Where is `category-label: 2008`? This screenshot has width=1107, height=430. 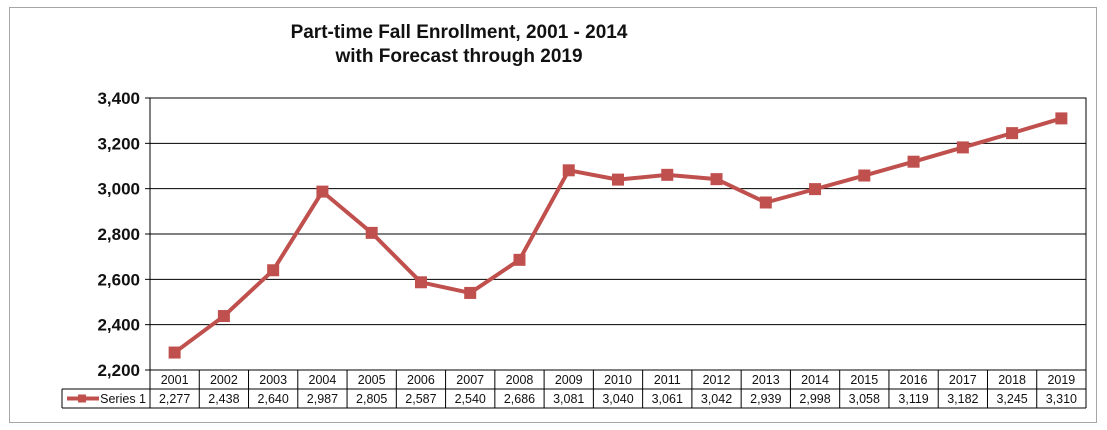 category-label: 2008 is located at coordinates (520, 380).